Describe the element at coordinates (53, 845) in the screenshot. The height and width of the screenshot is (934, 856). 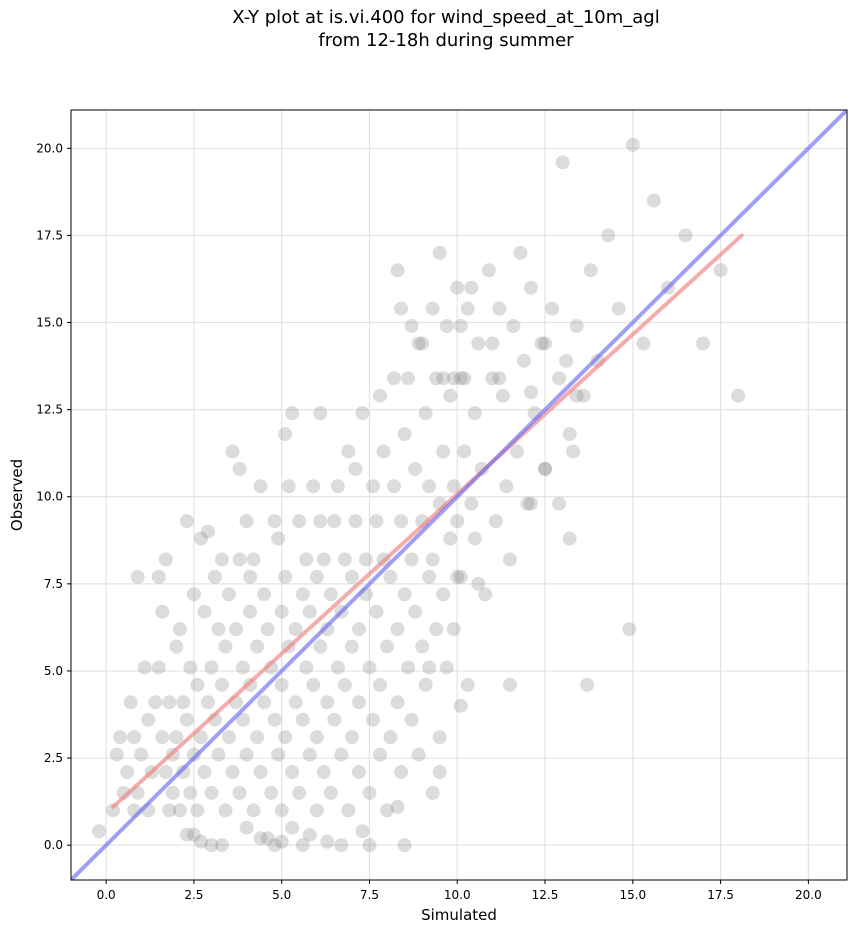
I see `y-tick-label: 0.0` at that location.